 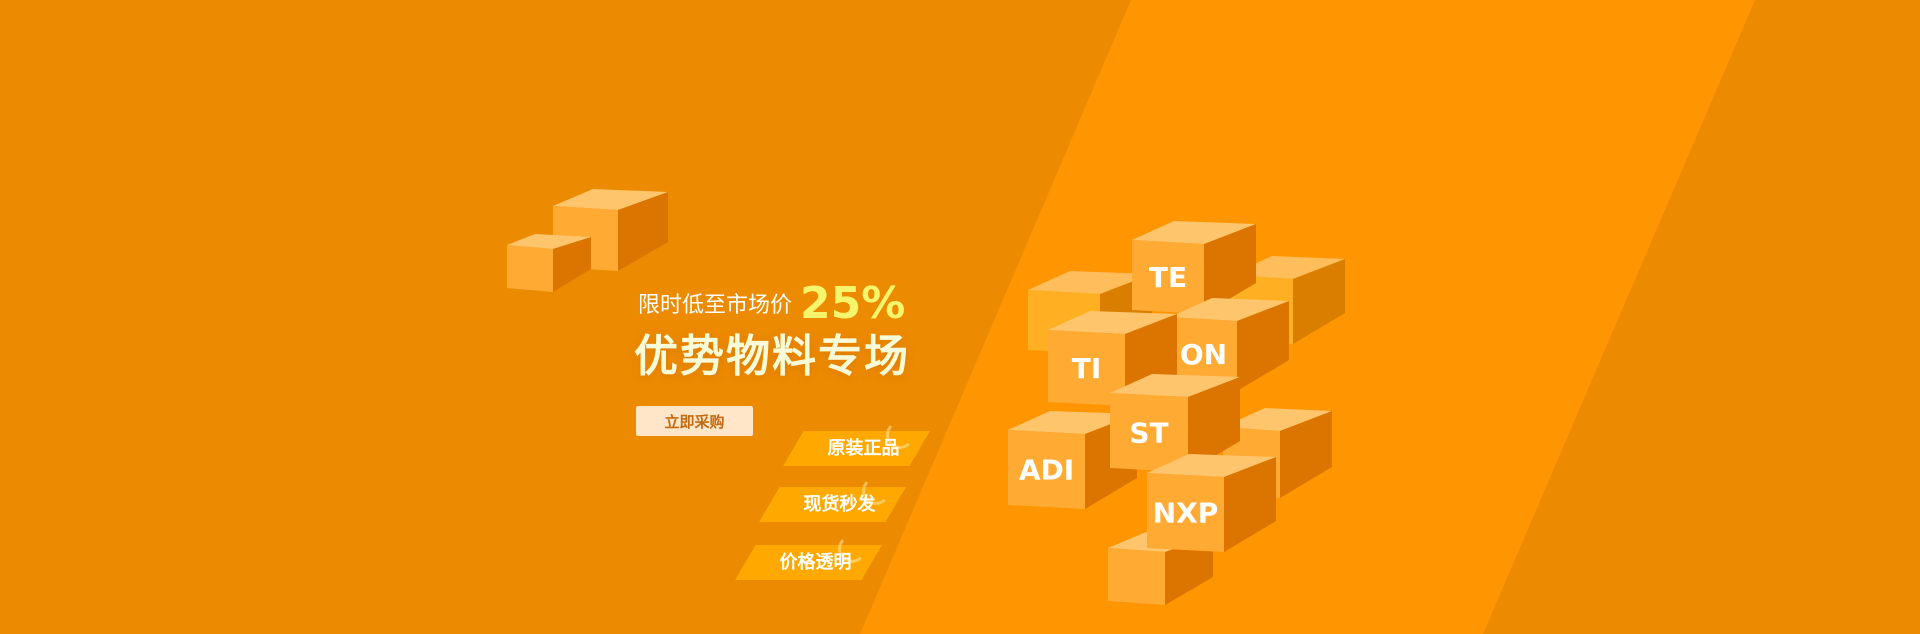 I want to click on cube-ti: TI, so click(x=1112, y=358).